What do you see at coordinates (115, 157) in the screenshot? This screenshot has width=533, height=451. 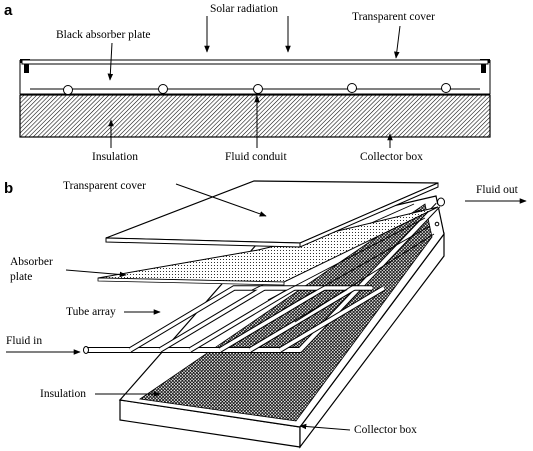 I see `label-insulation-a: Insulation` at bounding box center [115, 157].